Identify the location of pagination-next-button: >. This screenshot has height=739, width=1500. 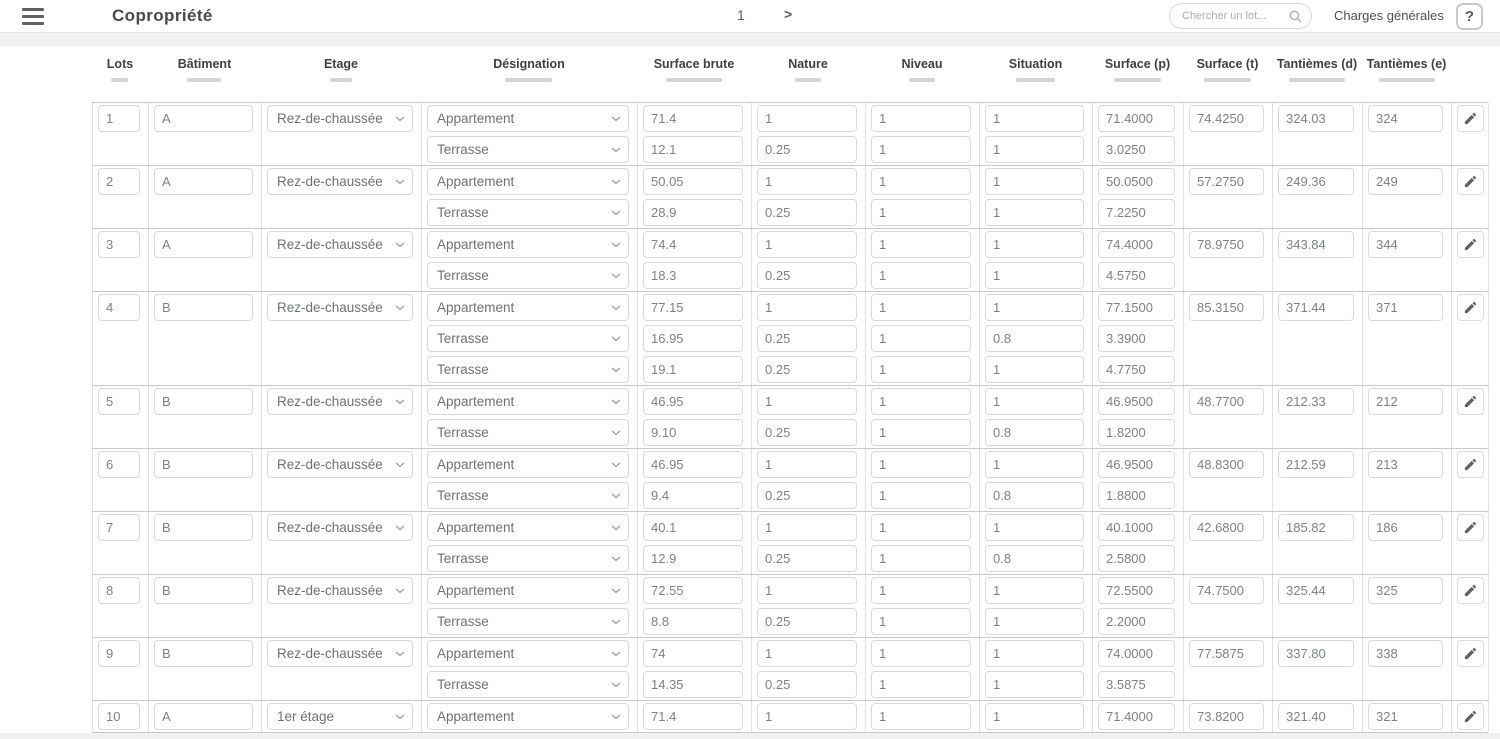
(788, 14).